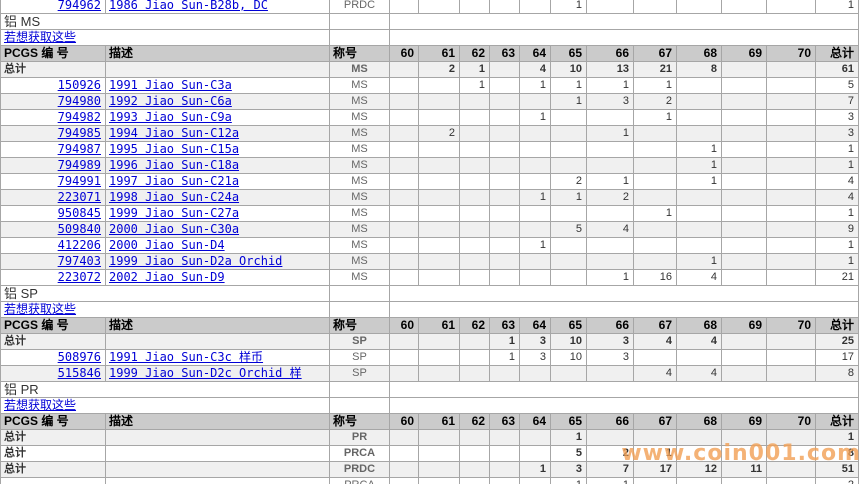 Image resolution: width=859 pixels, height=484 pixels. I want to click on description-link: 1993 Jiao Sun-C9a, so click(218, 117).